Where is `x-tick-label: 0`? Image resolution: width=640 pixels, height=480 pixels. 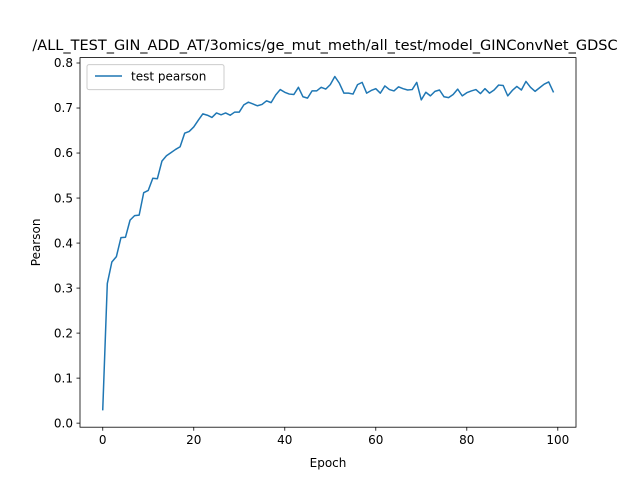
x-tick-label: 0 is located at coordinates (103, 440).